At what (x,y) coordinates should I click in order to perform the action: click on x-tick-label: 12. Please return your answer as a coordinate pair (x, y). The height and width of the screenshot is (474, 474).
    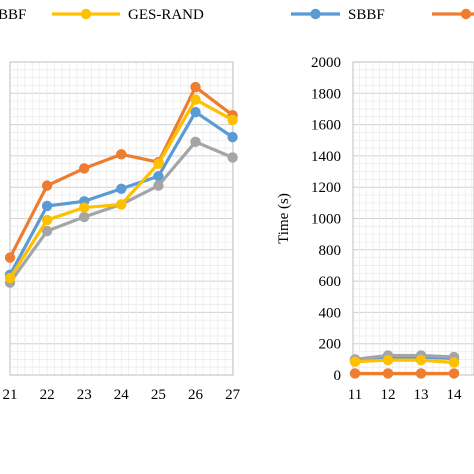
    Looking at the image, I should click on (388, 395).